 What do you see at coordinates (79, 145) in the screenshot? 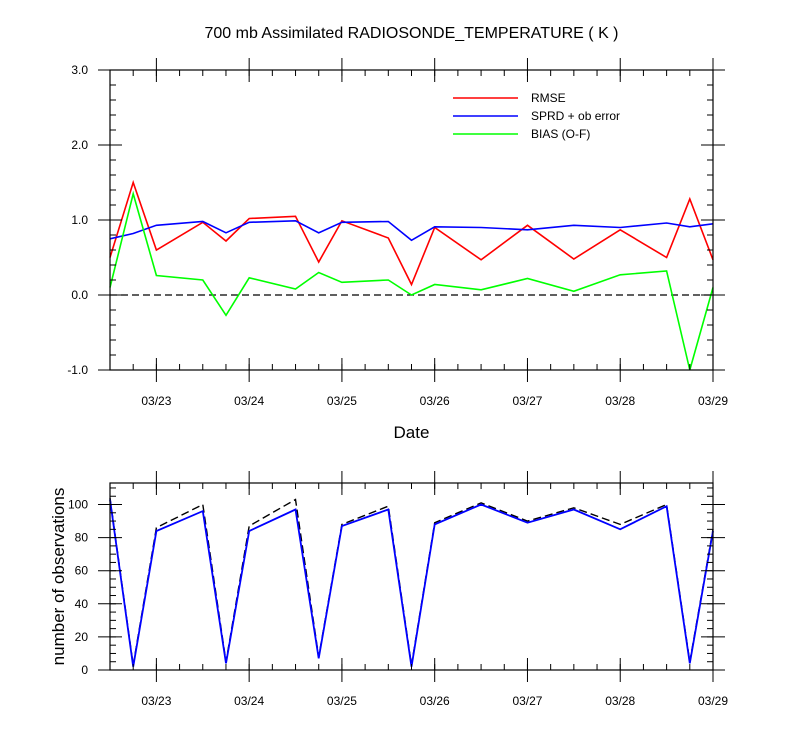
I see `y-tick-label: 2.0` at bounding box center [79, 145].